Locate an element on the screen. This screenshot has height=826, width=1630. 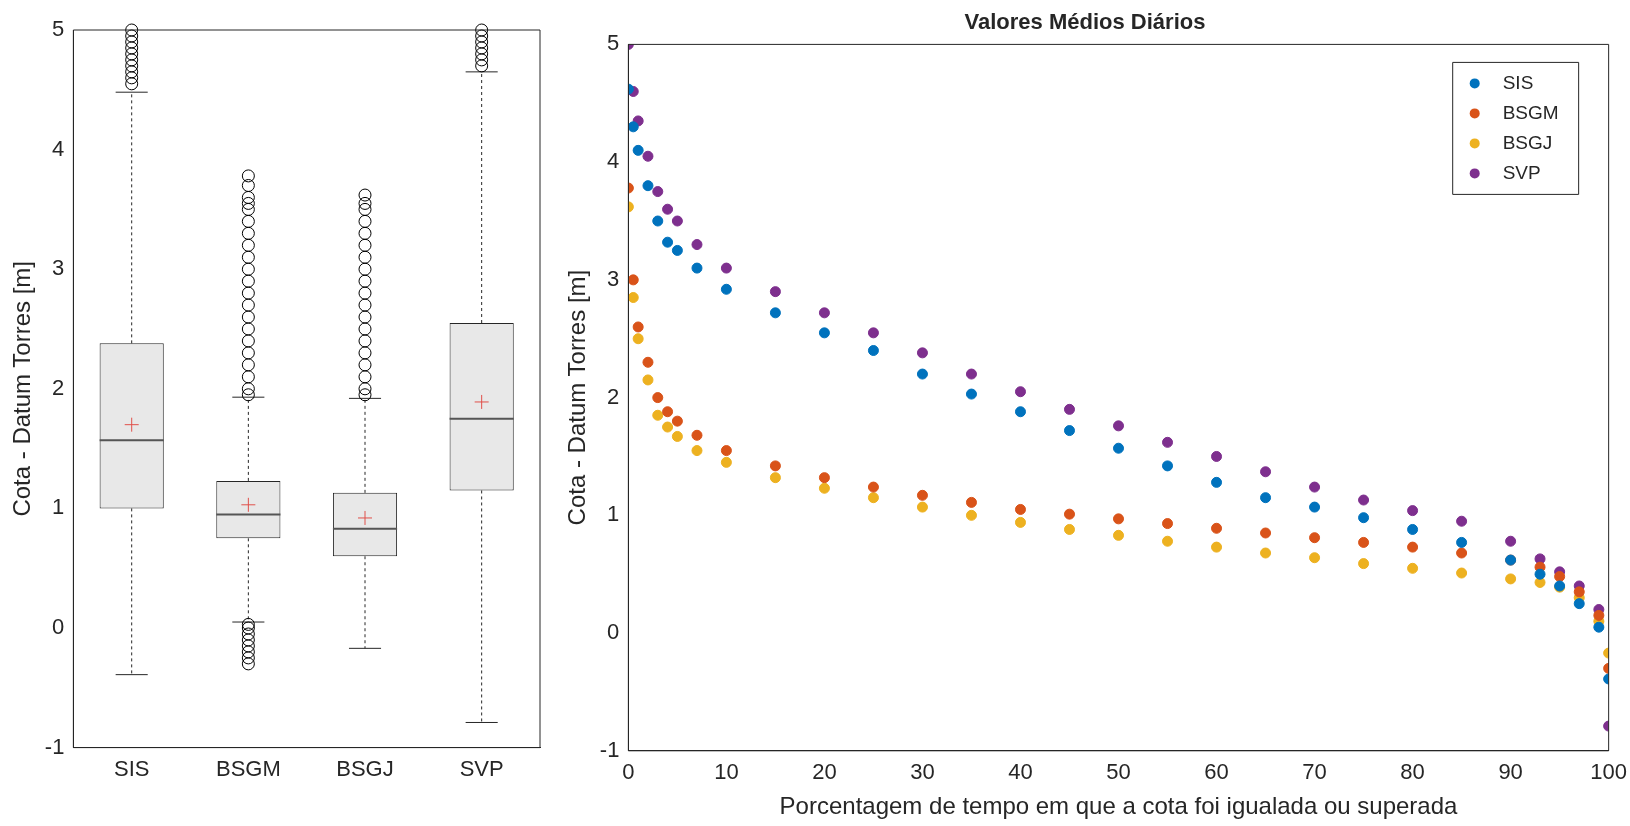
legend-label: BSGM is located at coordinates (1530, 112).